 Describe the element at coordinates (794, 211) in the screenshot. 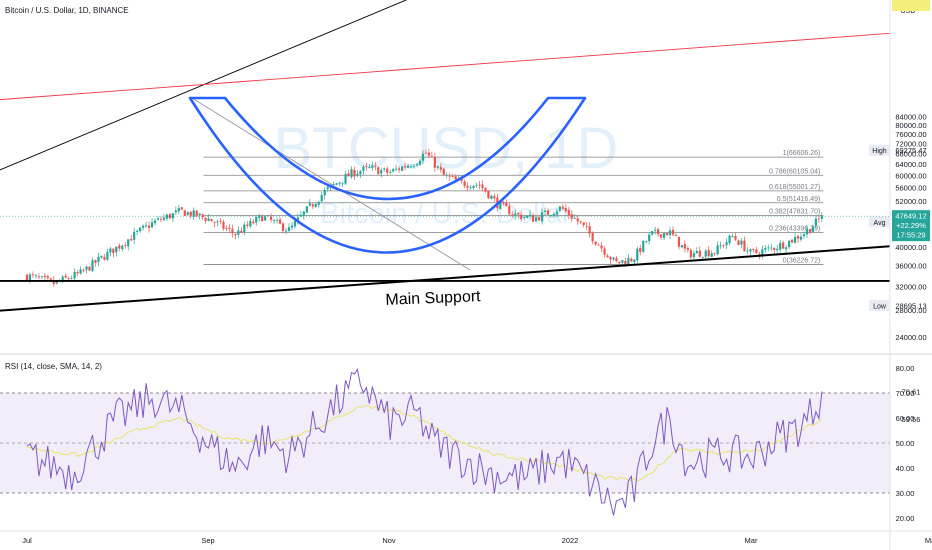

I see `fib-label: 0.382(47831.70)` at that location.